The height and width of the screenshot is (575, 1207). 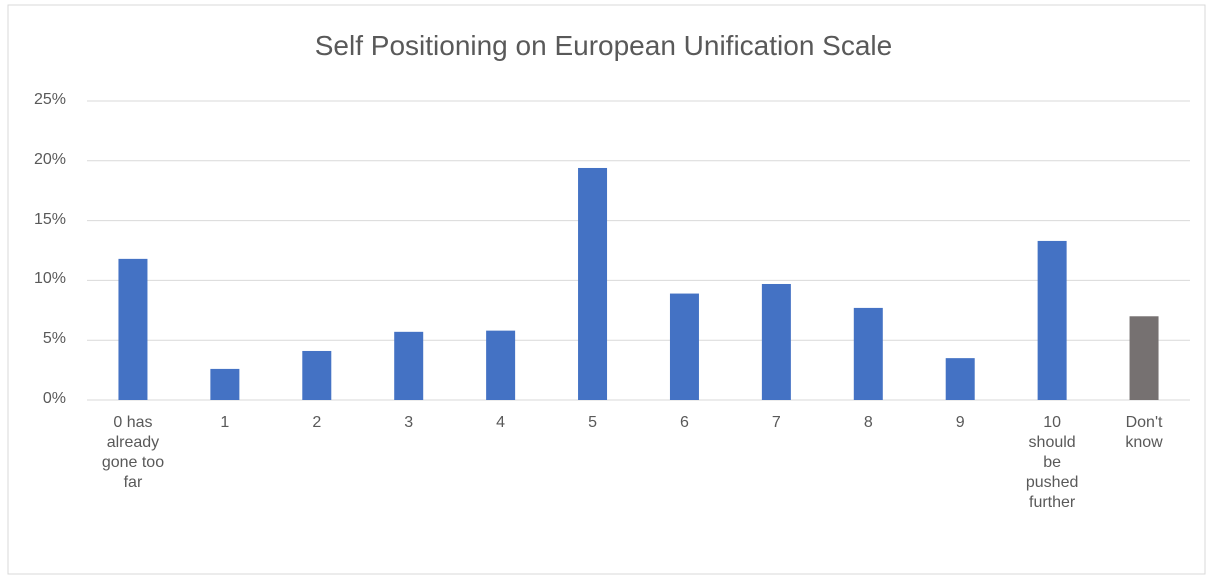 What do you see at coordinates (776, 422) in the screenshot?
I see `x-tick-label: 7` at bounding box center [776, 422].